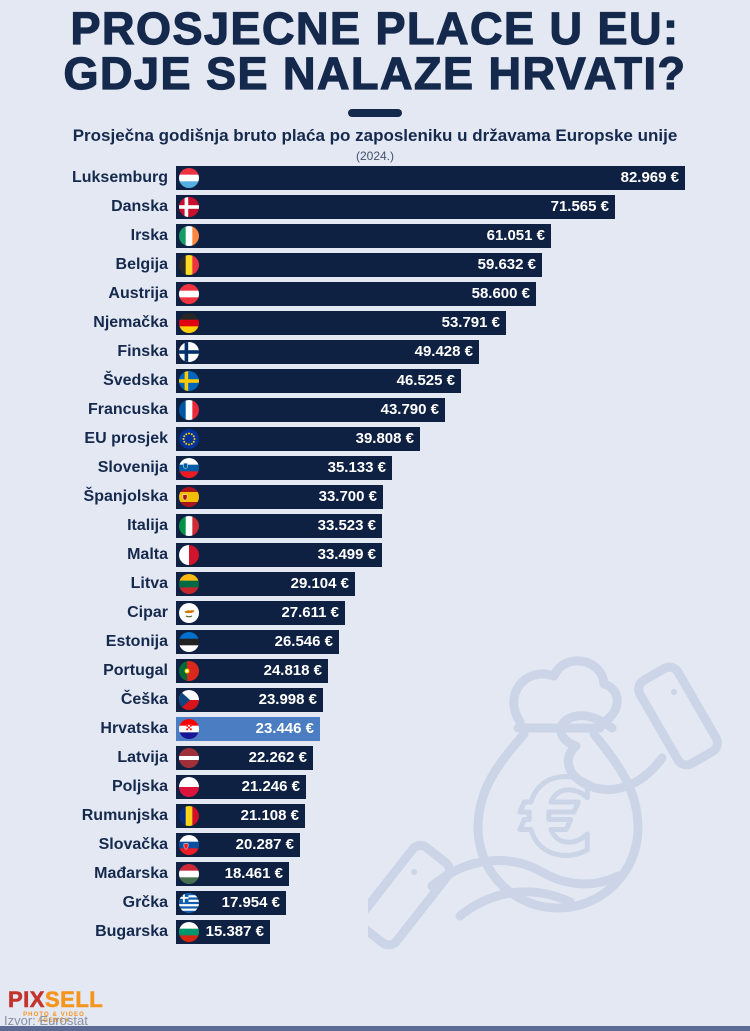  Describe the element at coordinates (149, 235) in the screenshot. I see `country-label-irska: Irska` at that location.